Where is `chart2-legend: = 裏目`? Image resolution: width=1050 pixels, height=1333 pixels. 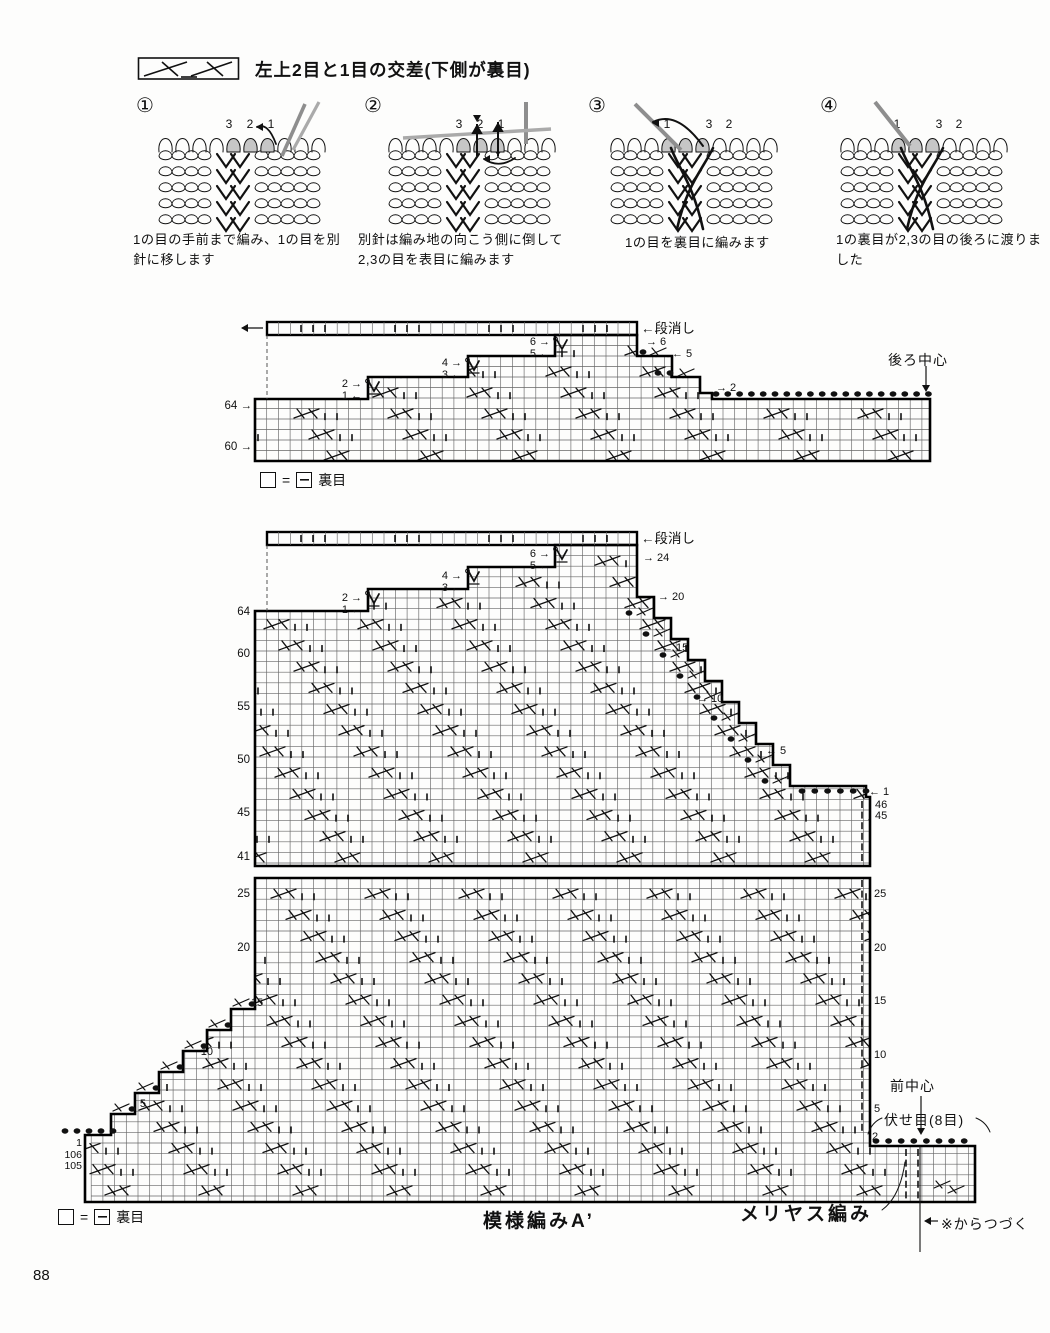 chart2-legend: = 裏目 is located at coordinates (101, 1217).